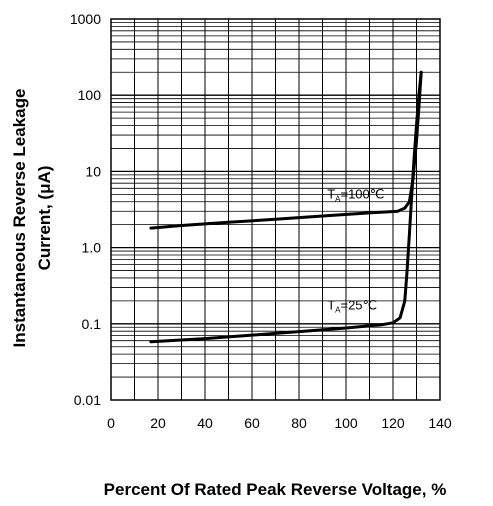 This screenshot has width=493, height=506. I want to click on series-label-2: TA=25℃, so click(352, 305).